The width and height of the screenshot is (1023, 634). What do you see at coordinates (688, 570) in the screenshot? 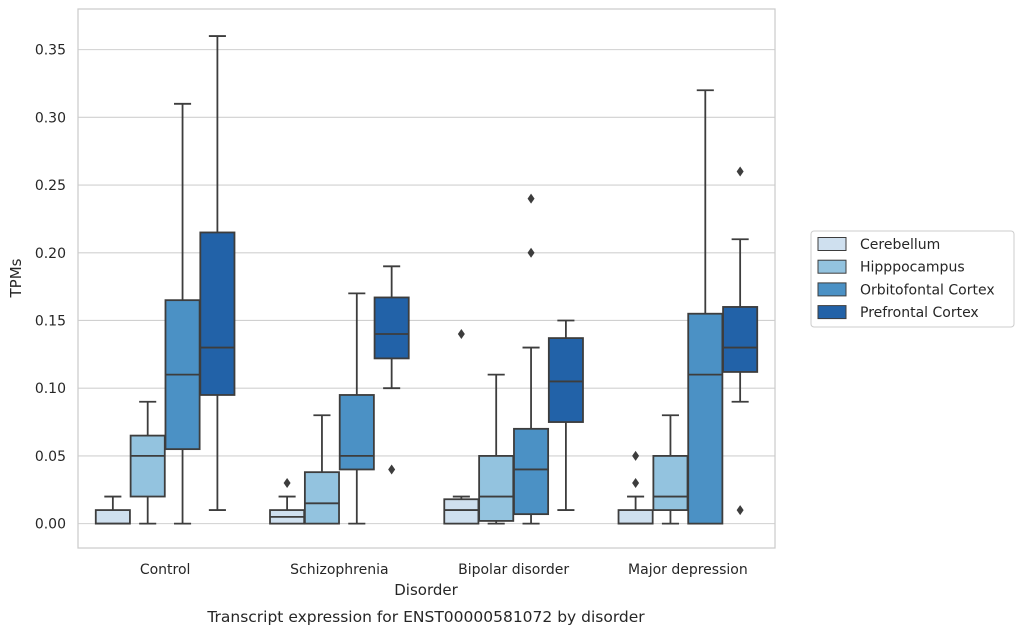
I see `x-tick-label: Major depression` at bounding box center [688, 570].